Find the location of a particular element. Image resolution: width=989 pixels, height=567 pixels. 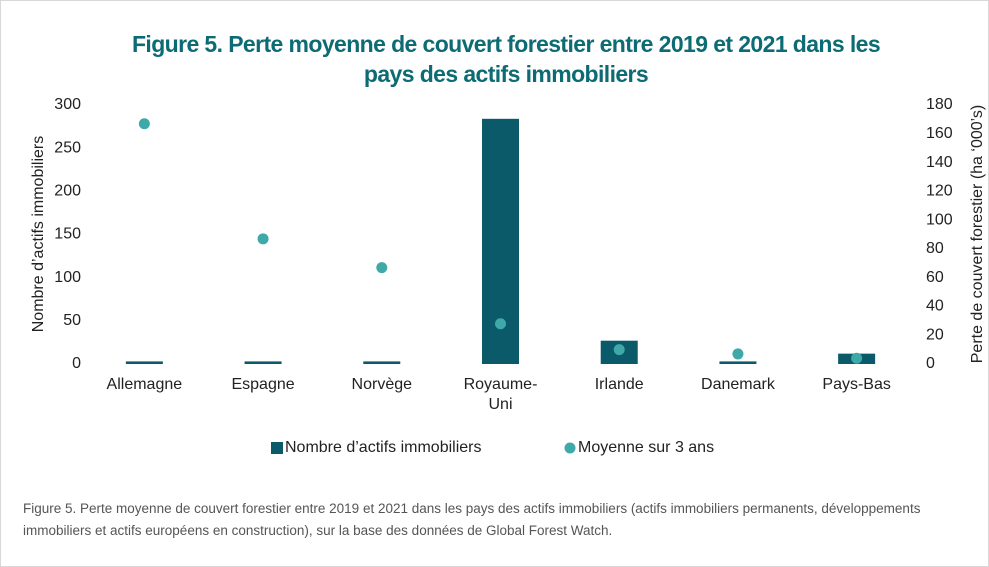

legend-dot is located at coordinates (570, 448).